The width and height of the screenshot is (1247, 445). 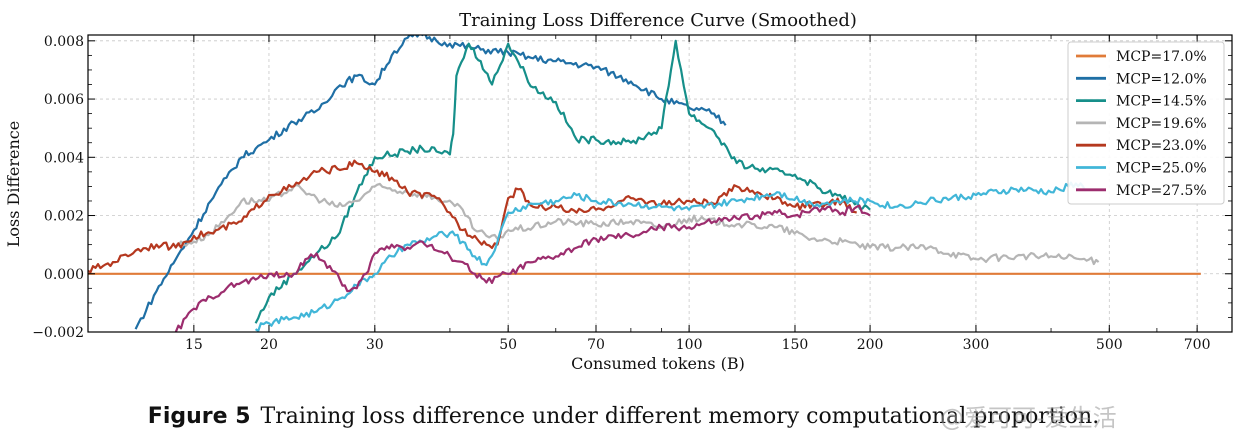 I want to click on legend-box, so click(x=1146, y=123).